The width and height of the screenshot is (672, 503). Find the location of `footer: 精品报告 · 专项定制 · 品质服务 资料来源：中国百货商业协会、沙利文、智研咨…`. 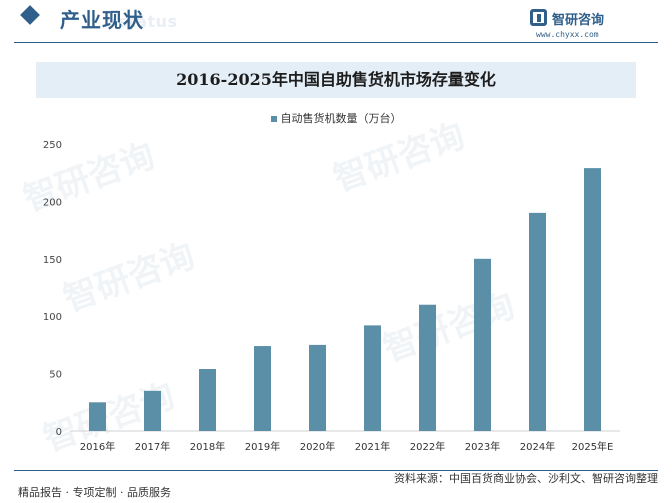

footer: 精品报告 · 专项定制 · 品质服务 资料来源：中国百货商业协会、沙利文、智研咨… is located at coordinates (336, 486).